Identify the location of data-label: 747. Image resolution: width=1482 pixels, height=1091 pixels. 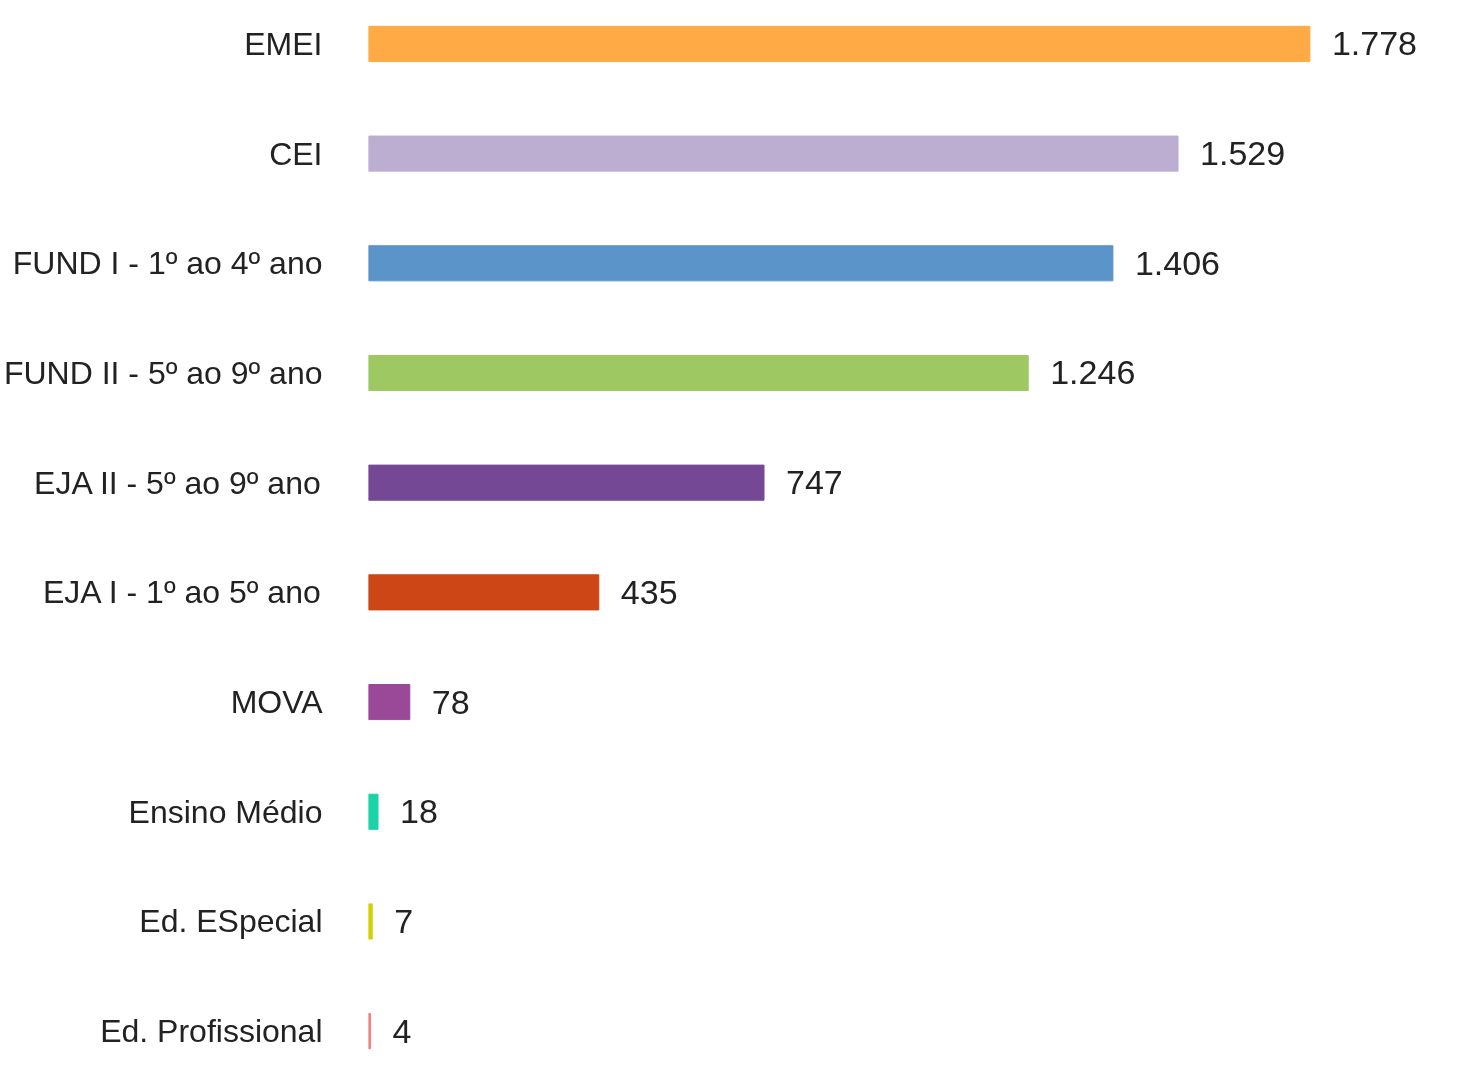
(814, 482).